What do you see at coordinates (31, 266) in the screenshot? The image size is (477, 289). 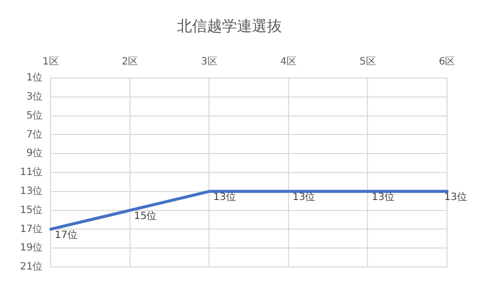 I see `y-tick-label: 21位` at bounding box center [31, 266].